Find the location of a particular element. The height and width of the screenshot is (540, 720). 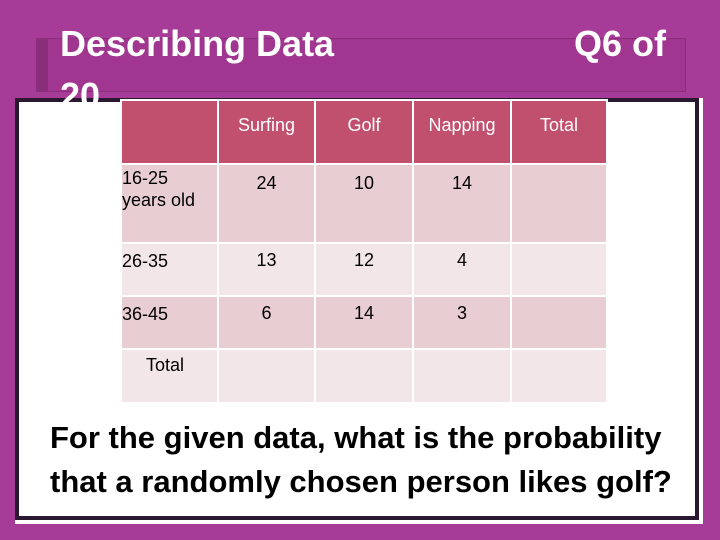

table-cell: 10 is located at coordinates (364, 203).